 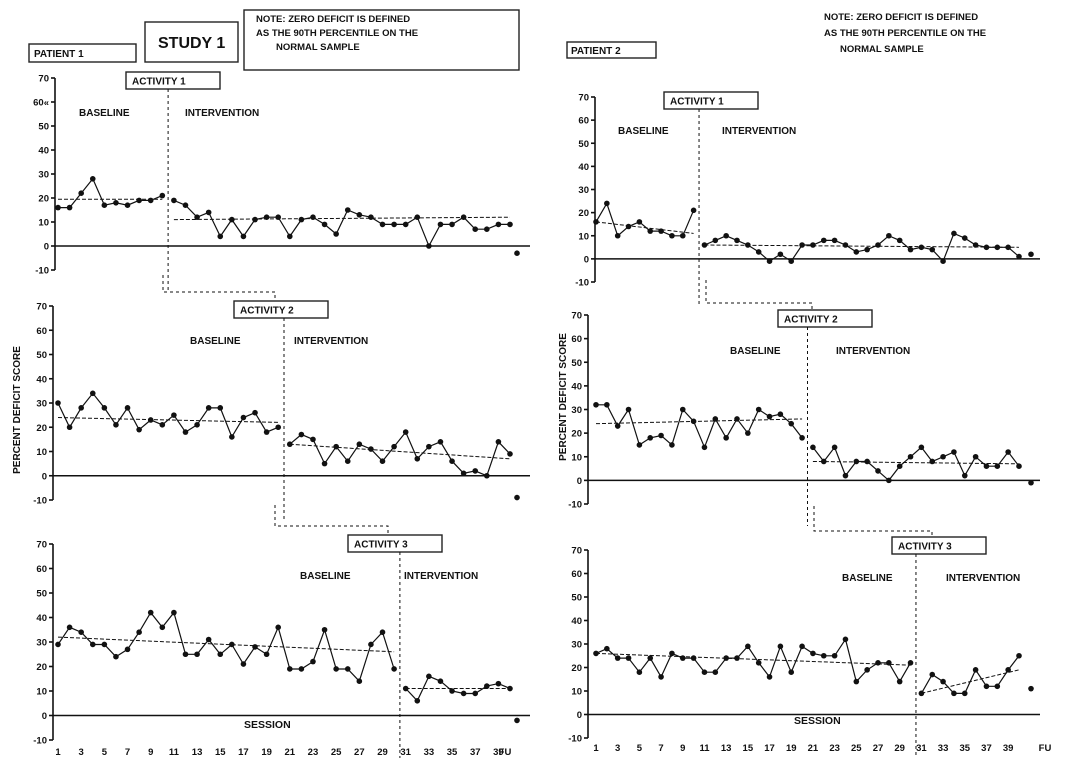 What do you see at coordinates (939, 545) in the screenshot?
I see `activity-label-box: ACTIVITY 3` at bounding box center [939, 545].